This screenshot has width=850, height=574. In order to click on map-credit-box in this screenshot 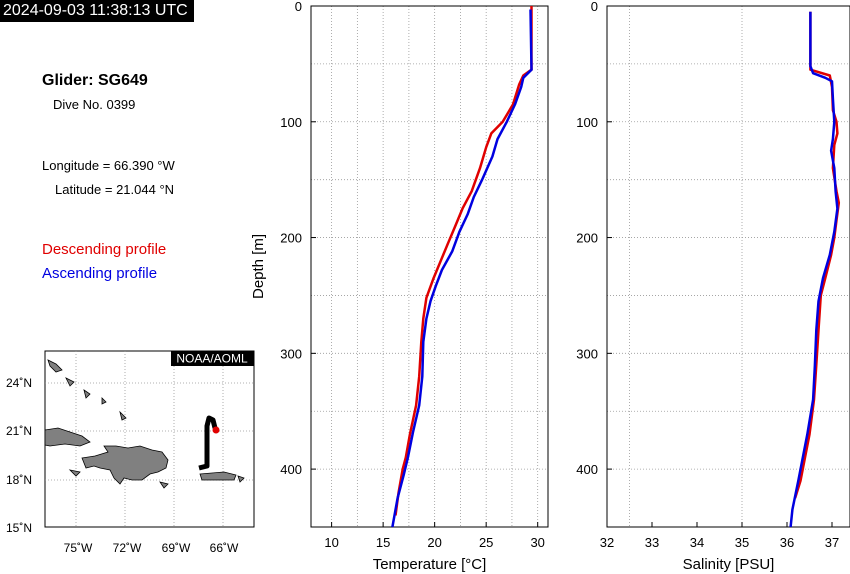, I will do `click(212, 358)`.